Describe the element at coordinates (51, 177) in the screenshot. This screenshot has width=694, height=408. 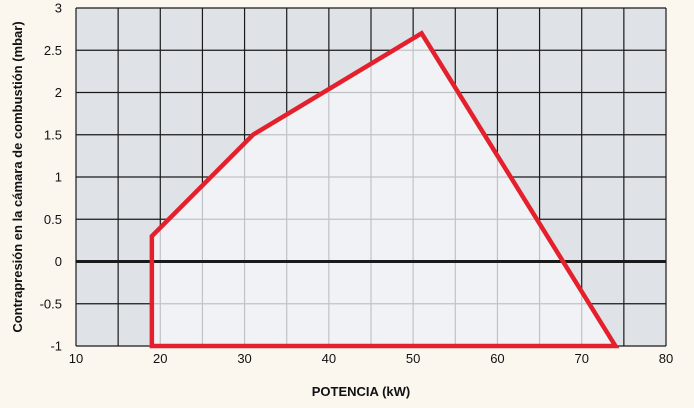
I see `y-tick-labels: -1 -0.5 0 0.5 1 1.5 2 2.5 3` at that location.